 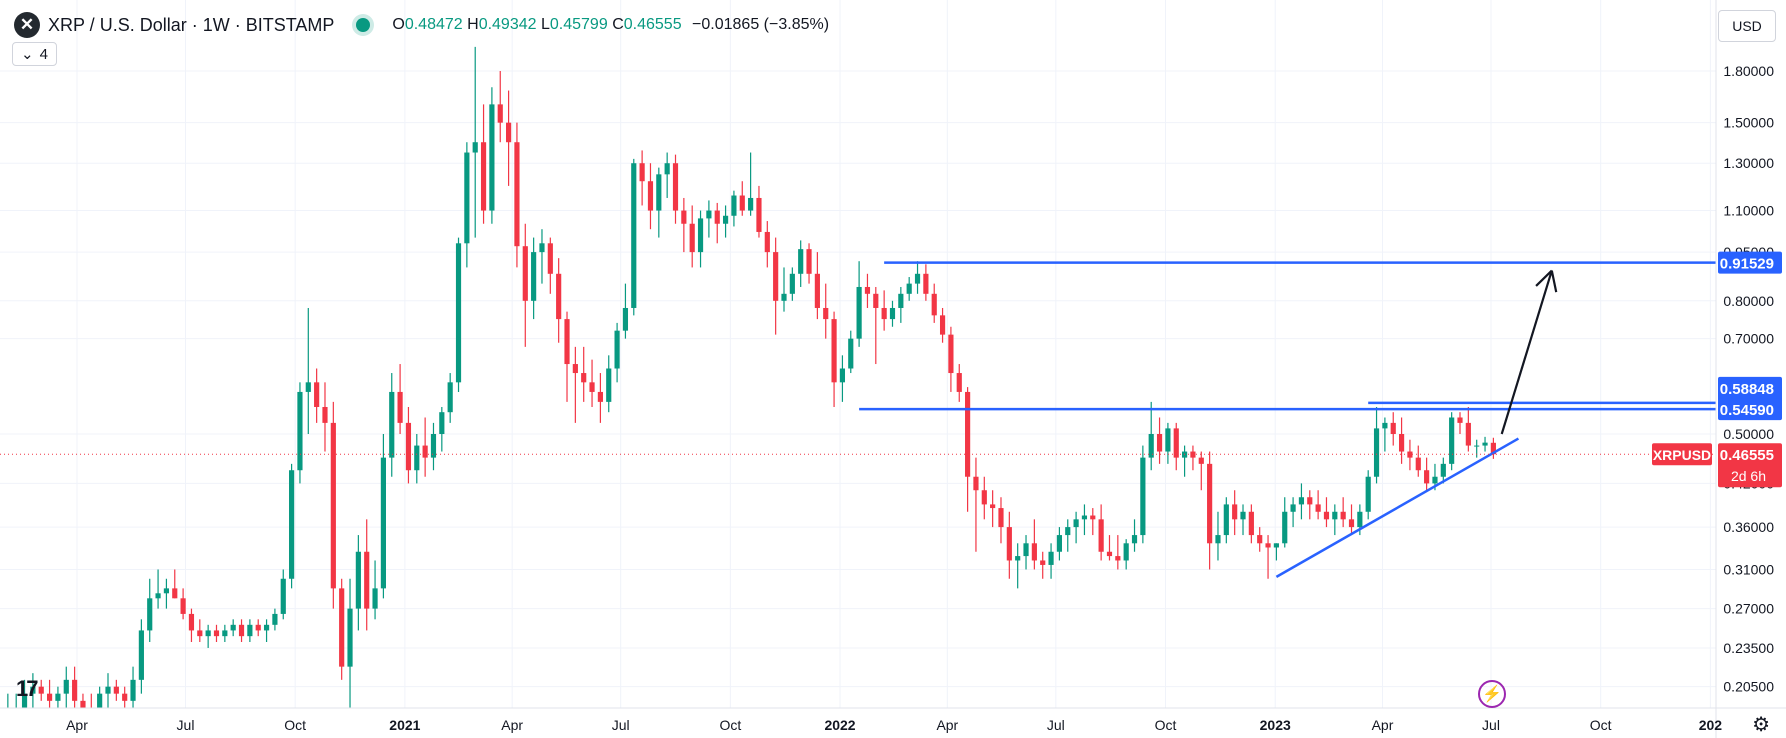 What do you see at coordinates (947, 725) in the screenshot?
I see `x-tick-label: Apr` at bounding box center [947, 725].